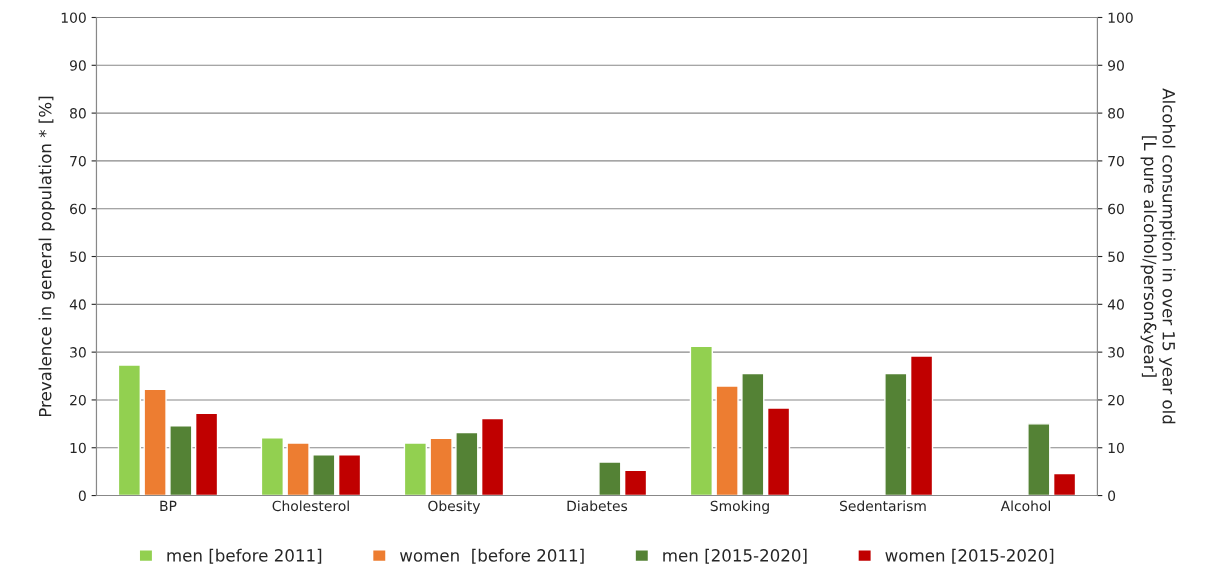 The width and height of the screenshot is (1206, 583). I want to click on y2-tick-label: 50, so click(1116, 256).